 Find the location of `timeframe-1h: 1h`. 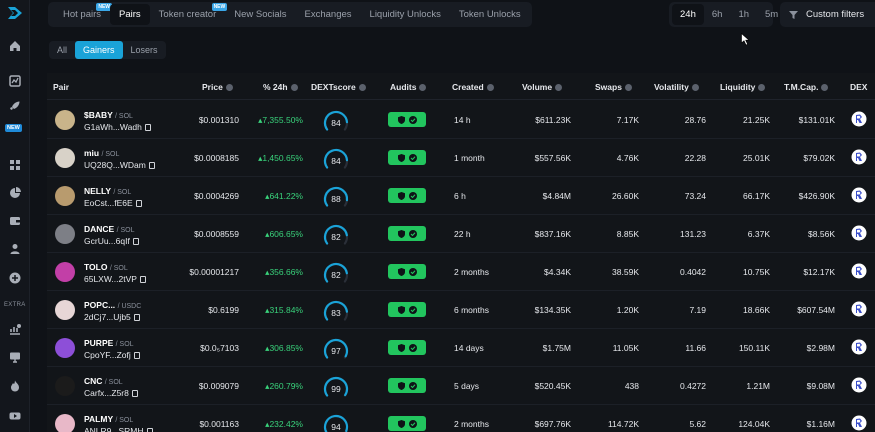

timeframe-1h: 1h is located at coordinates (744, 14).